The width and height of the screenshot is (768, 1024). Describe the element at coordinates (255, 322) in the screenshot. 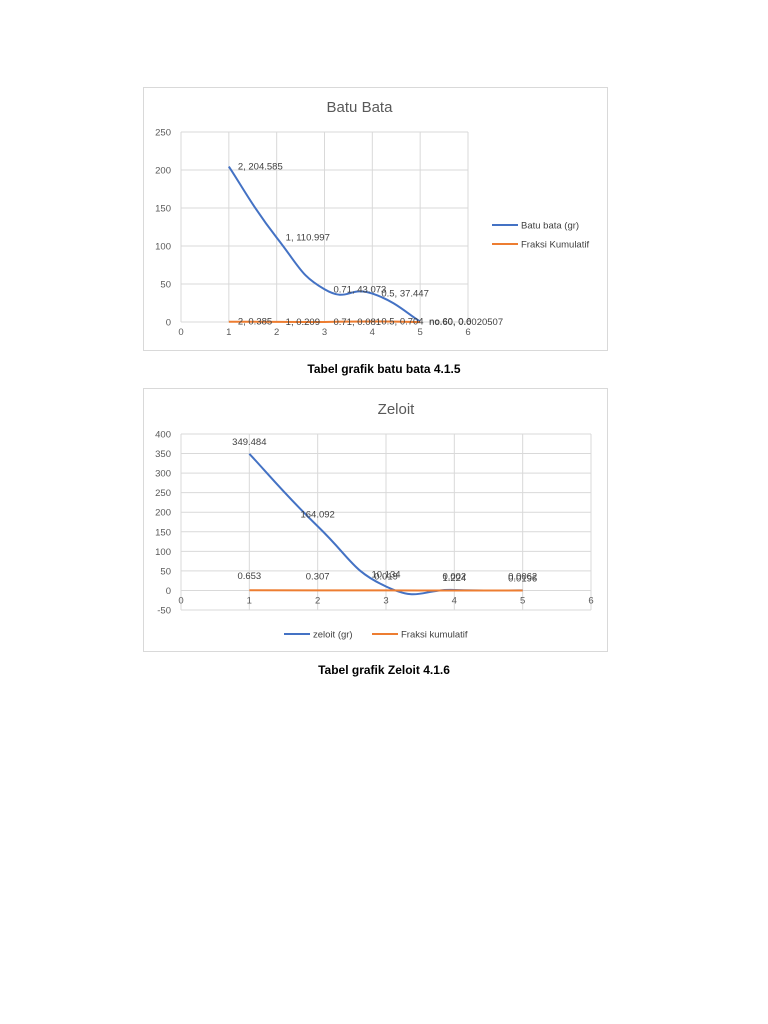

I see `data-label: 2, 0.385` at that location.